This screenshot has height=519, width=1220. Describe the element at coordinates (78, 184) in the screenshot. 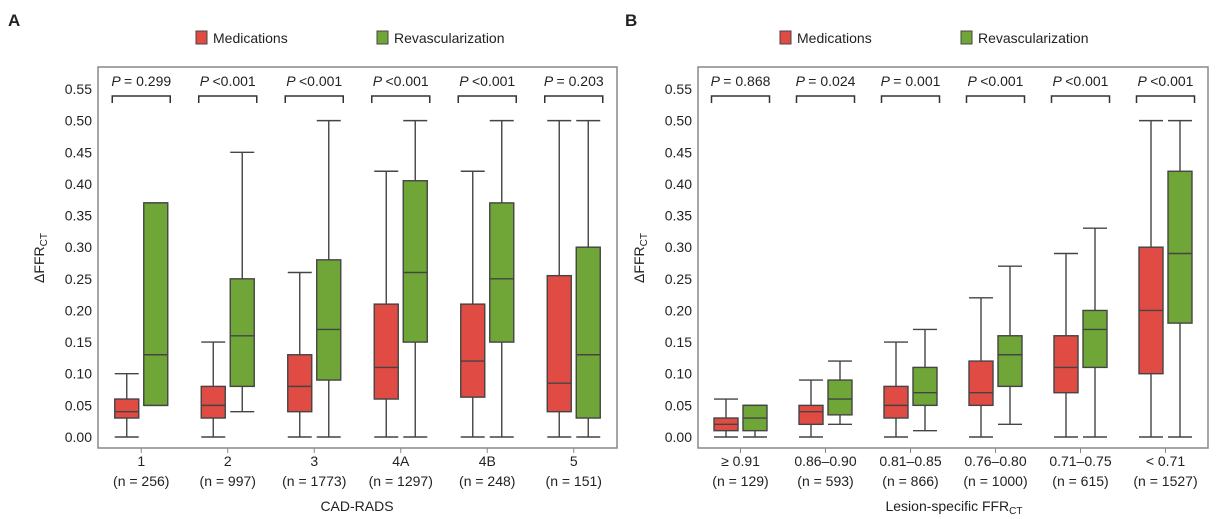

I see `y-tick-label: 0.40` at that location.